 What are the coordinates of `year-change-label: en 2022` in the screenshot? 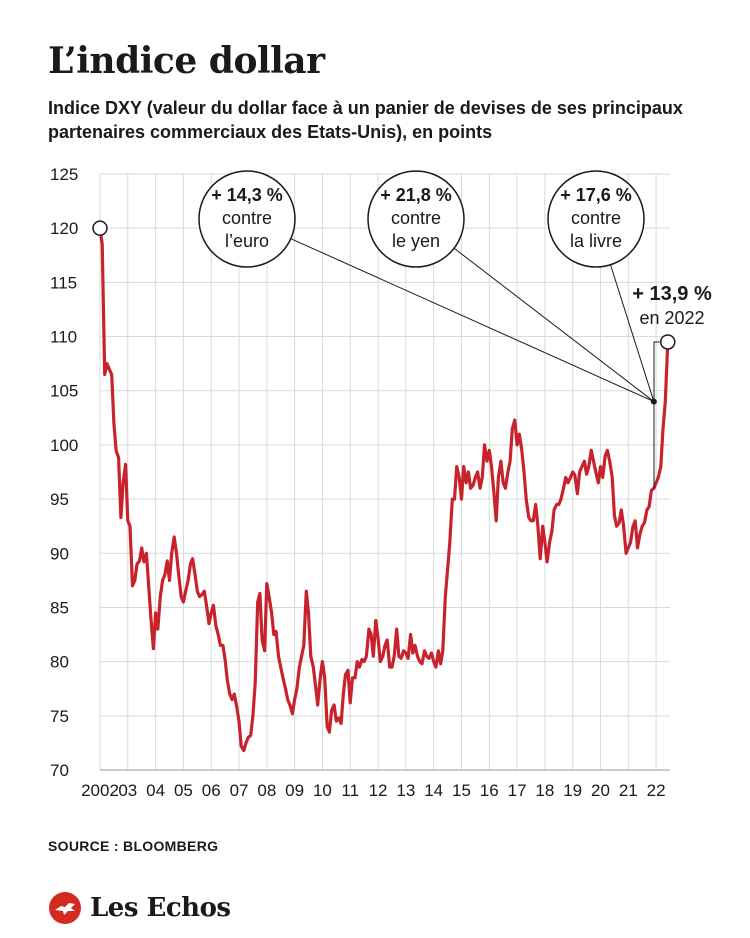 It's located at (671, 318).